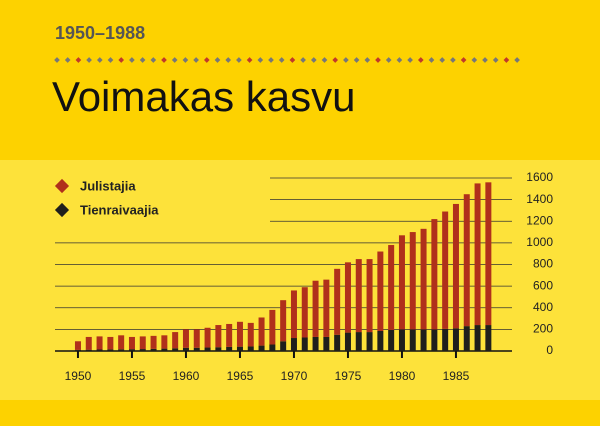  I want to click on x-tick-label: 1970, so click(294, 376).